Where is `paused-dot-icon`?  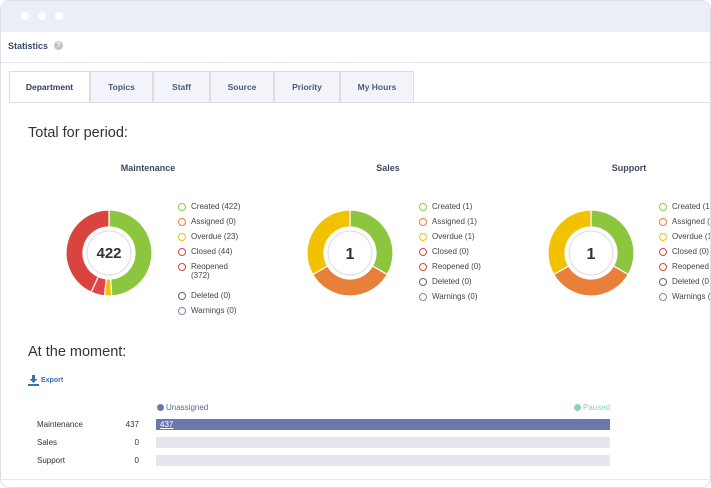 paused-dot-icon is located at coordinates (577, 407).